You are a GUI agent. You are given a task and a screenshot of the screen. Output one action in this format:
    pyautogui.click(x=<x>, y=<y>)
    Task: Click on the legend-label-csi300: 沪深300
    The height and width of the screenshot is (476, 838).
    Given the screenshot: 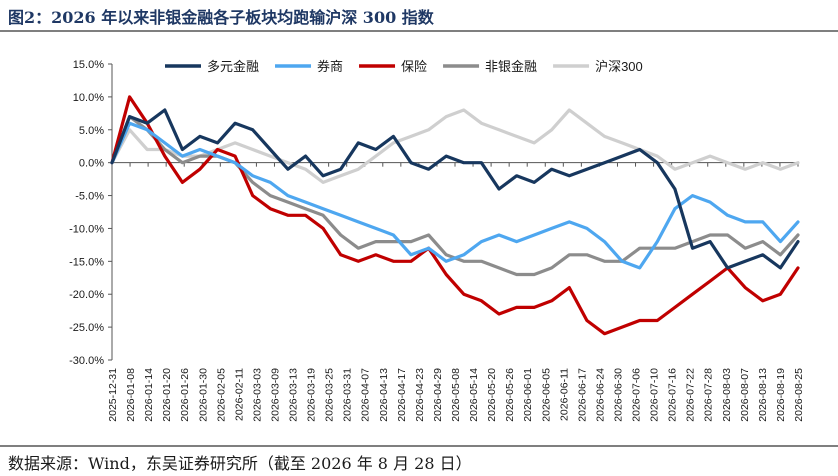 What is the action you would take?
    pyautogui.click(x=619, y=66)
    